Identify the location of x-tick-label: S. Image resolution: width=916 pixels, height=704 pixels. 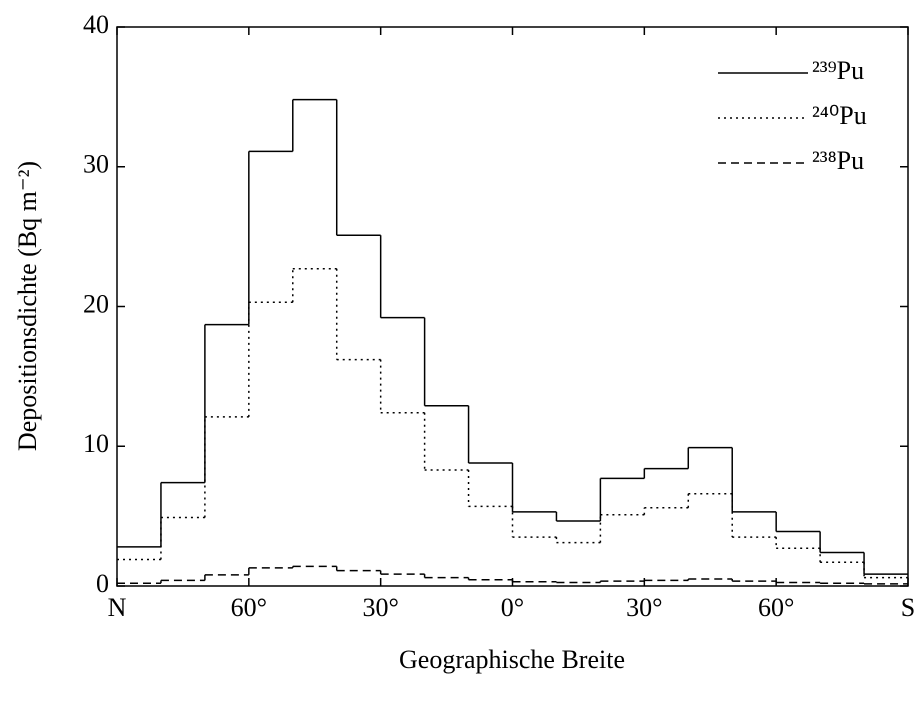
(908, 607).